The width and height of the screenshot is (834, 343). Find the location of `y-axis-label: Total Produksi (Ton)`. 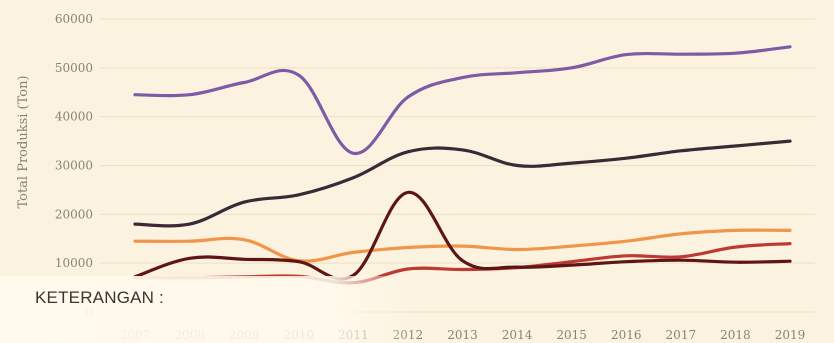

y-axis-label: Total Produksi (Ton) is located at coordinates (23, 141).